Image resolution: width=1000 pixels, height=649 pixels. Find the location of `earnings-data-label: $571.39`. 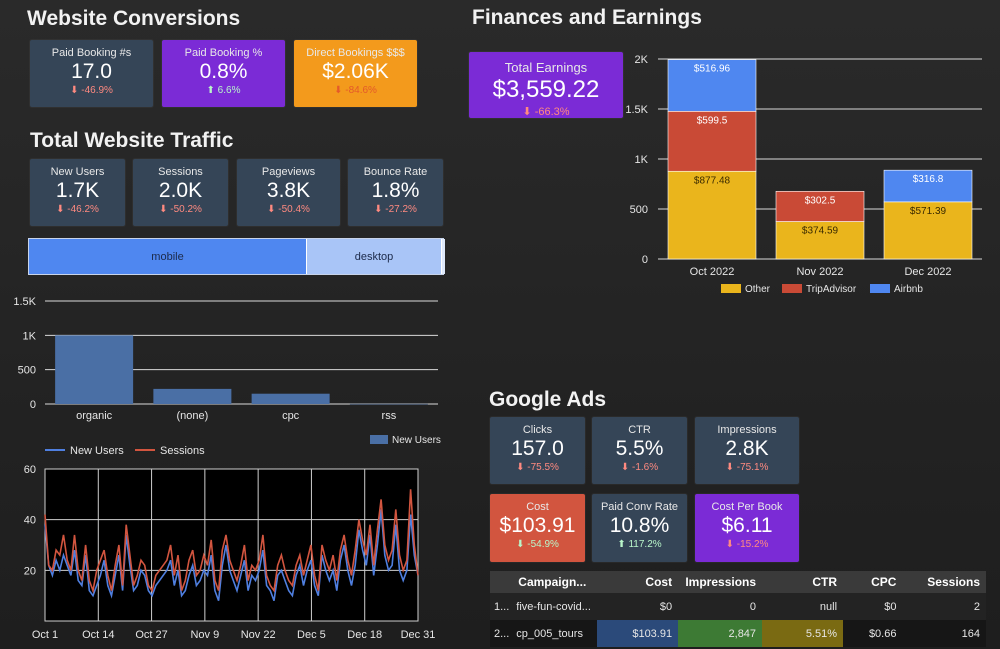

earnings-data-label: $571.39 is located at coordinates (928, 211).